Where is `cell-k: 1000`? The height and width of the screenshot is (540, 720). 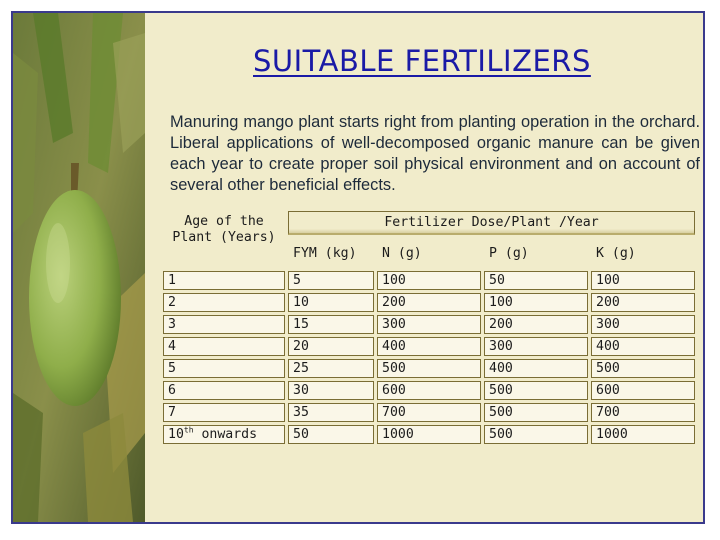 cell-k: 1000 is located at coordinates (643, 434).